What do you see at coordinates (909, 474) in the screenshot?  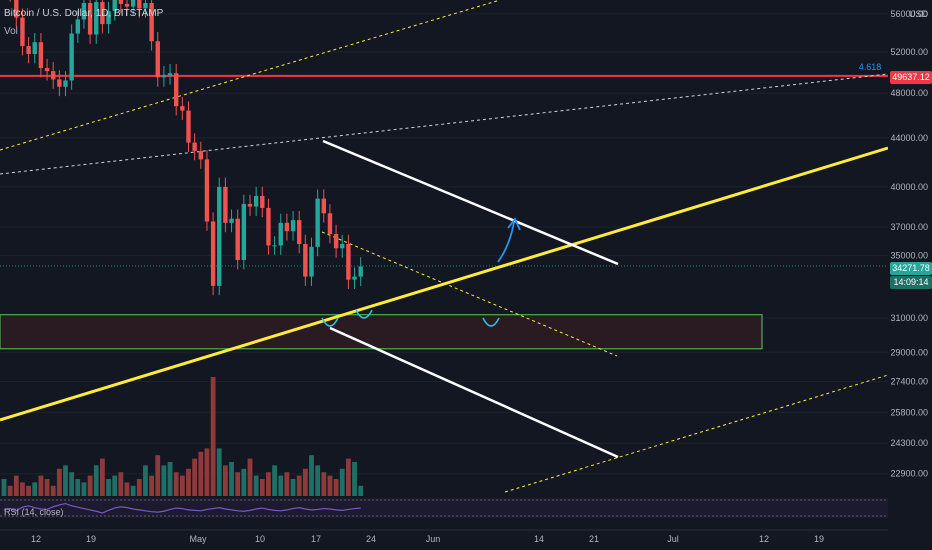 I see `price-tick-label: 22900.00` at bounding box center [909, 474].